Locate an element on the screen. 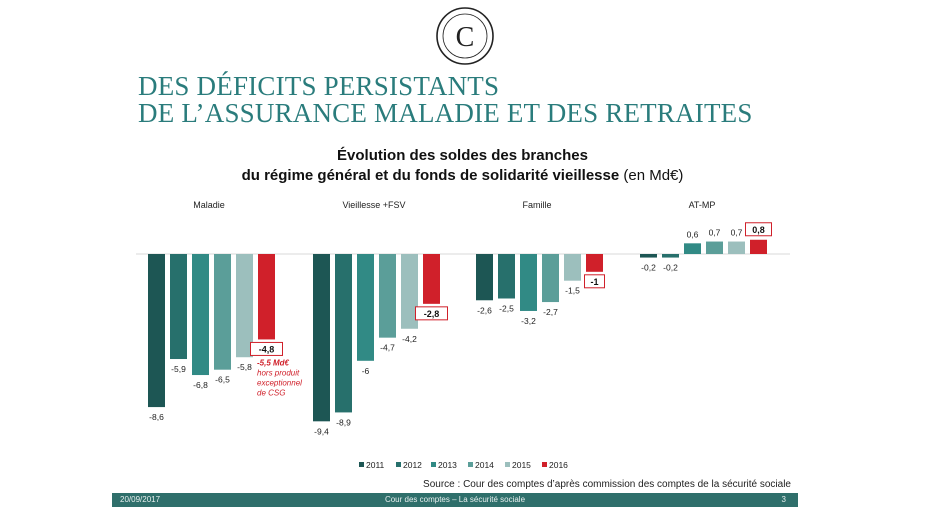 The height and width of the screenshot is (514, 925). legend-label-2013: 2013 is located at coordinates (447, 465).